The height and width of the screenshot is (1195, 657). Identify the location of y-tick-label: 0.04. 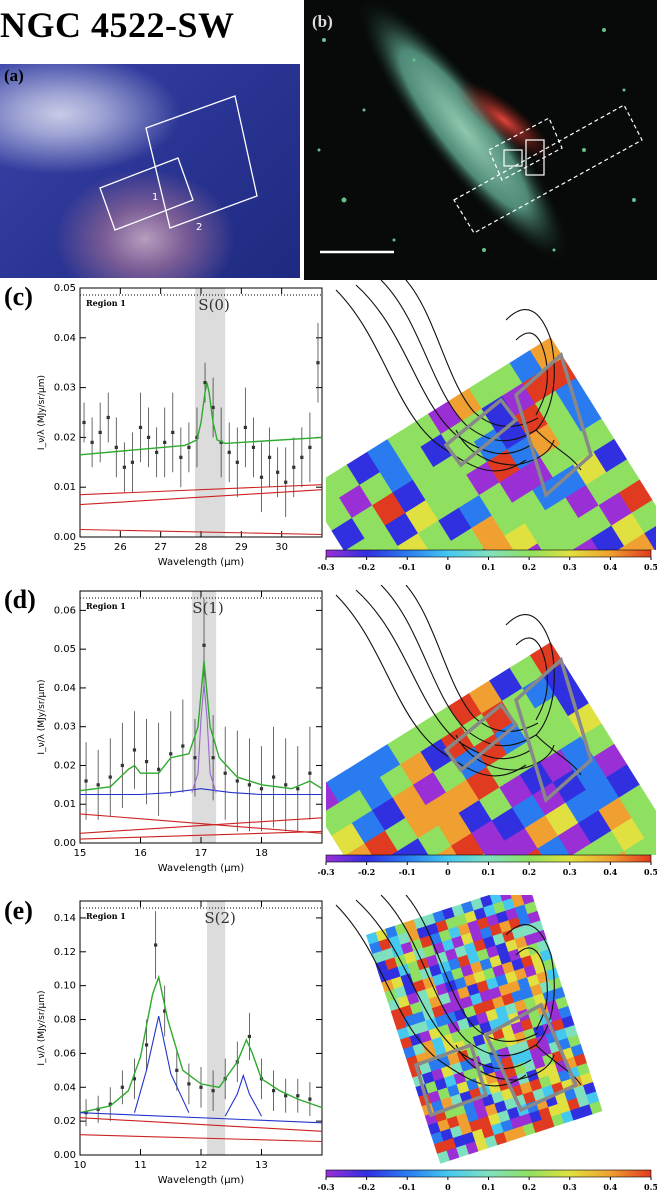
(65, 338).